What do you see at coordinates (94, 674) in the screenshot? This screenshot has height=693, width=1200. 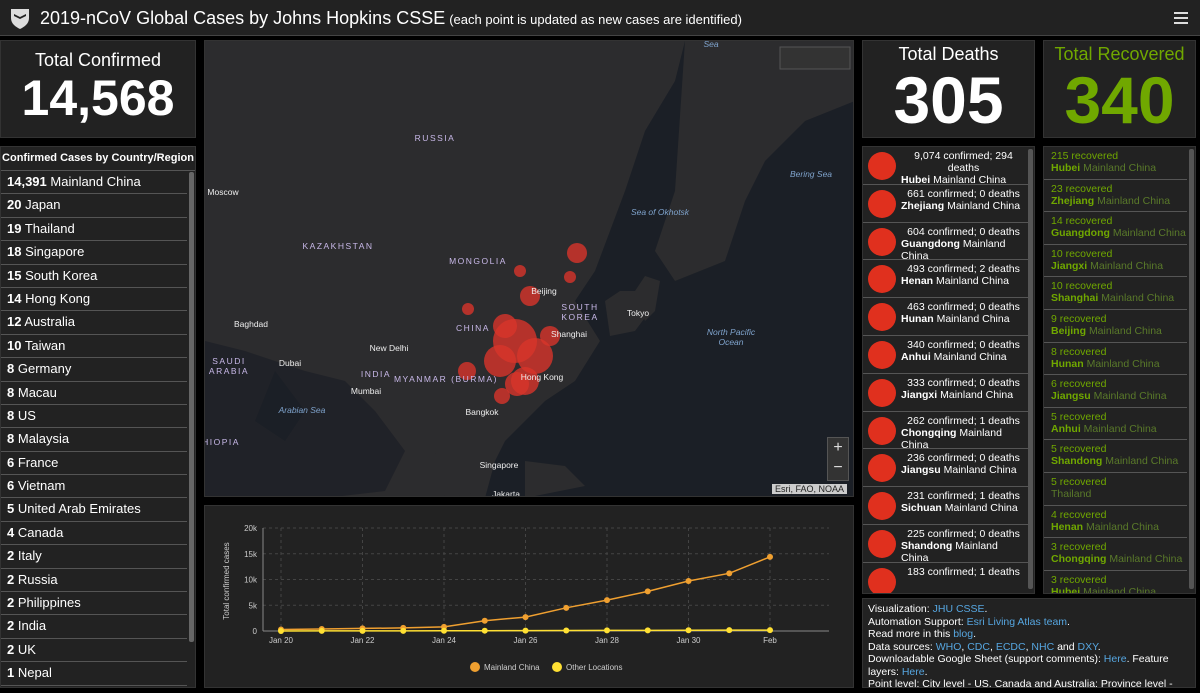 I see `country-row: 1 Nepal` at bounding box center [94, 674].